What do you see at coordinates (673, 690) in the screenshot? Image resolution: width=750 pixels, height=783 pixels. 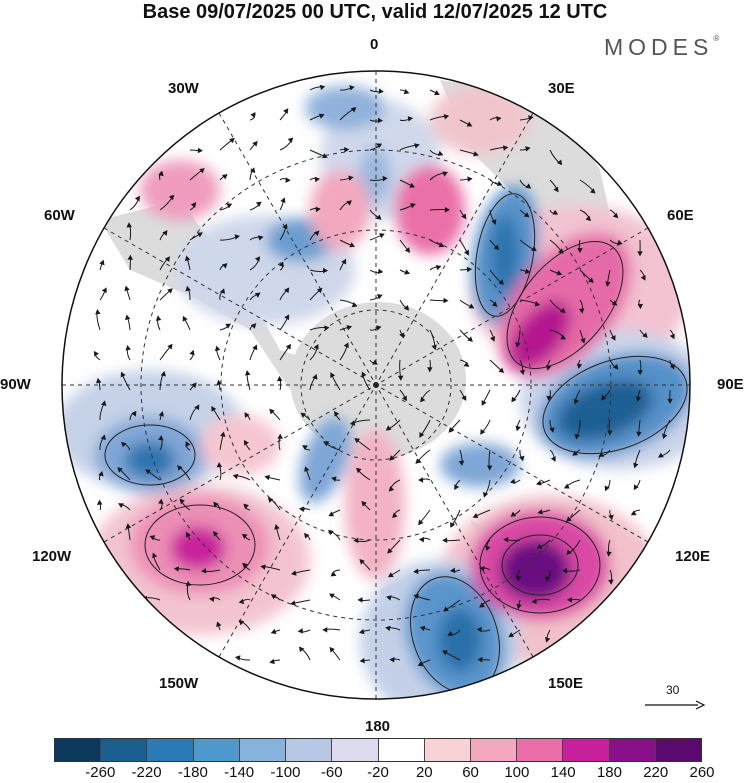 I see `wind-scale-label: 30` at bounding box center [673, 690].